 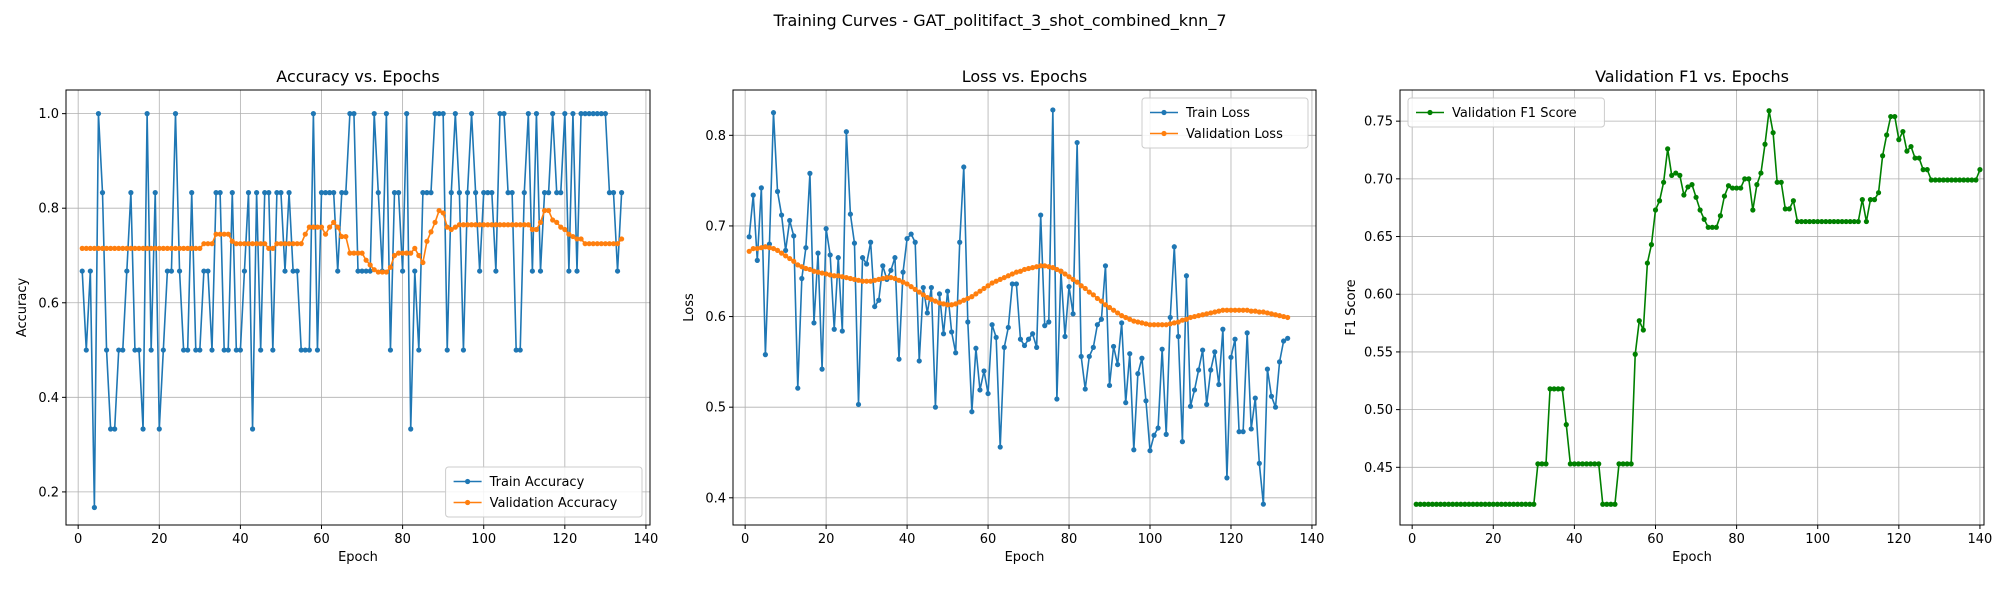 I want to click on chart-title: Validation F1 vs. Epochs, so click(x=1692, y=76).